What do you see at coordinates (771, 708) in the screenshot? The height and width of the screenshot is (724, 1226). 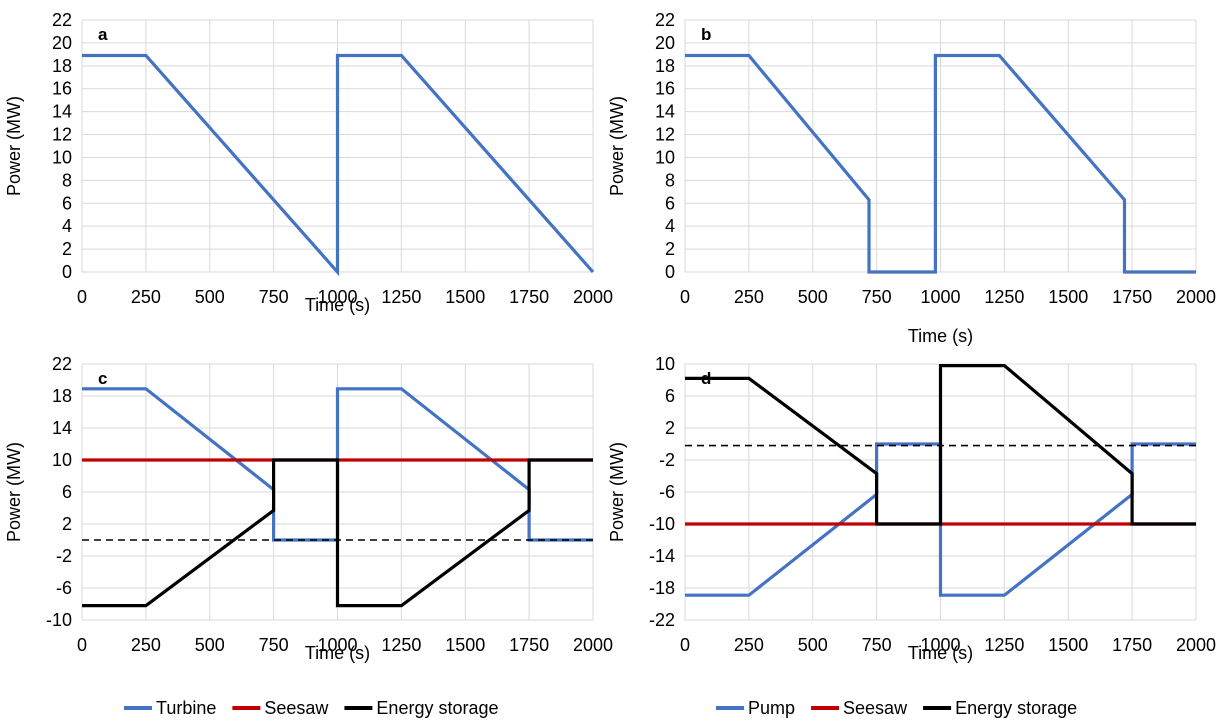 I see `legend-label: Pump` at bounding box center [771, 708].